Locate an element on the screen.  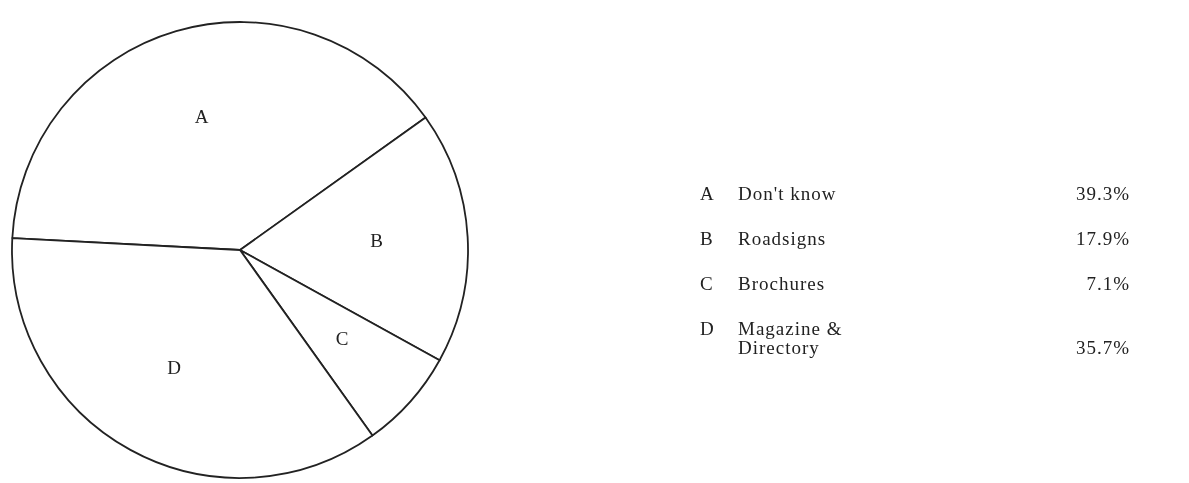
text: Roadsigns is located at coordinates (782, 238).